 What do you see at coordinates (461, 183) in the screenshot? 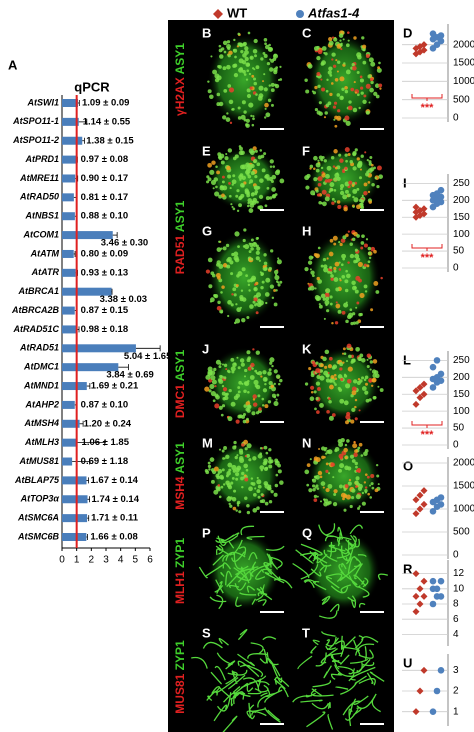
I see `y-tick-label: 250` at bounding box center [461, 183].